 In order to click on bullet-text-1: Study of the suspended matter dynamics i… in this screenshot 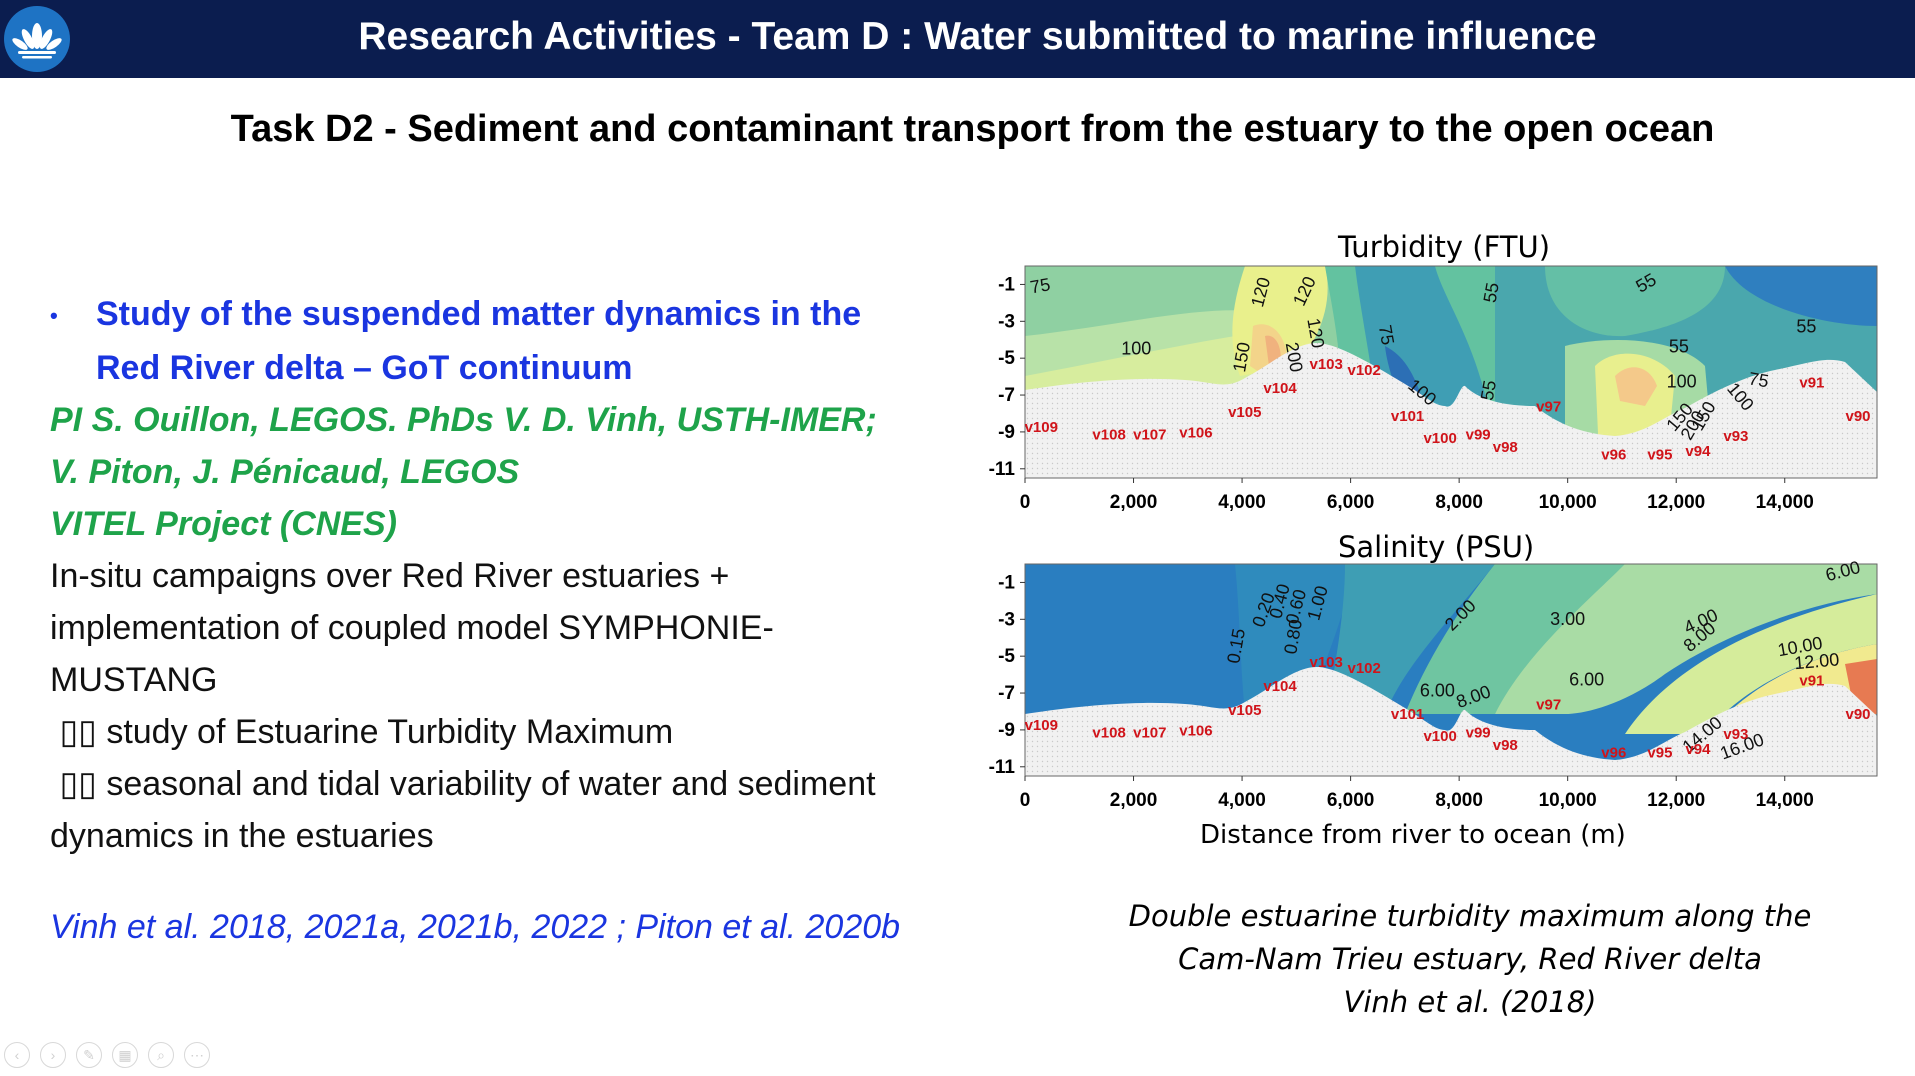, I will do `click(479, 314)`.